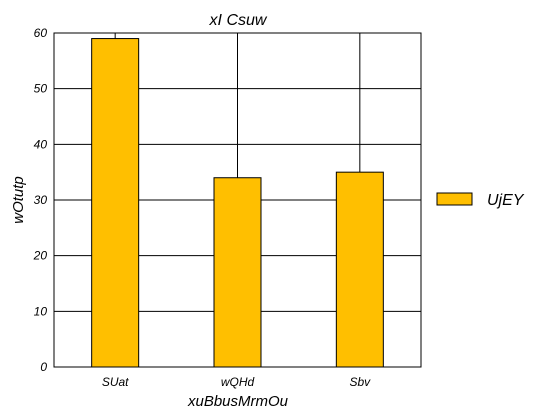  What do you see at coordinates (238, 401) in the screenshot?
I see `x-axis-label: xuBbusMrmOu` at bounding box center [238, 401].